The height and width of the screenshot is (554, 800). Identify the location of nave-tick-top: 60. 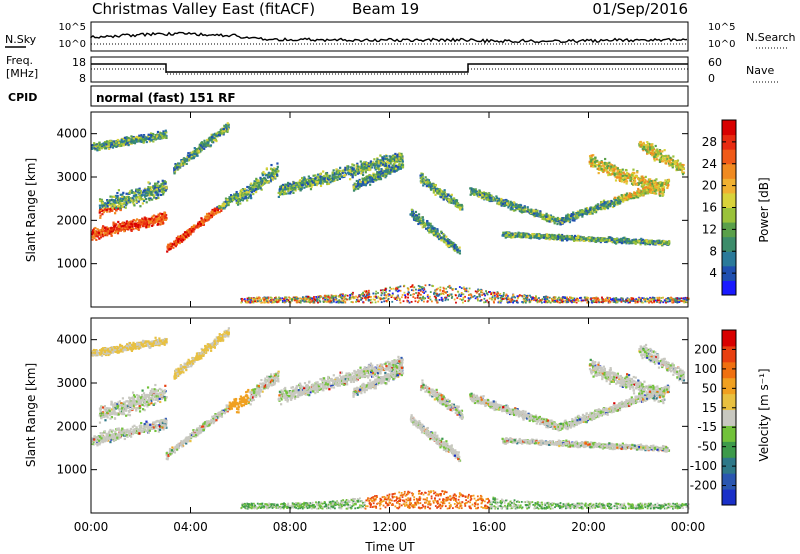
(715, 62).